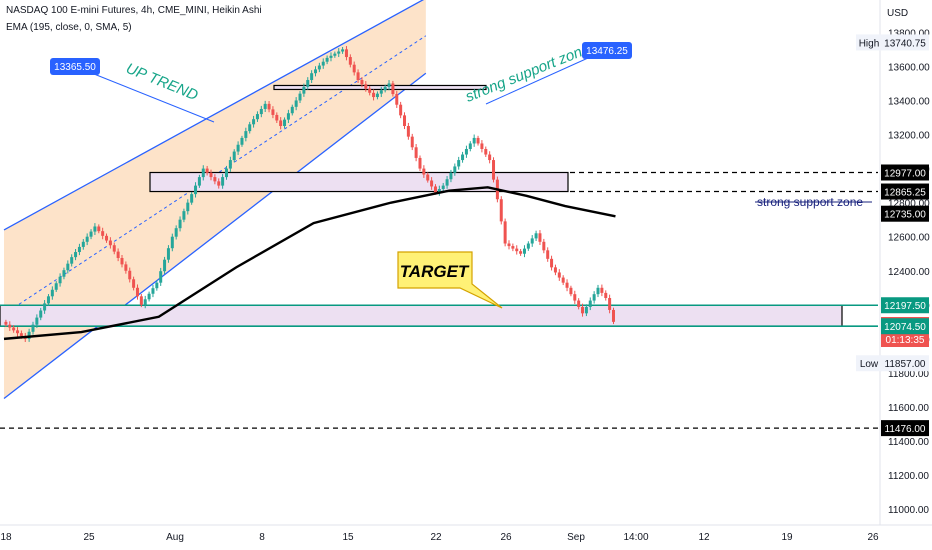  I want to click on callout-right-pointer, so click(537, 81).